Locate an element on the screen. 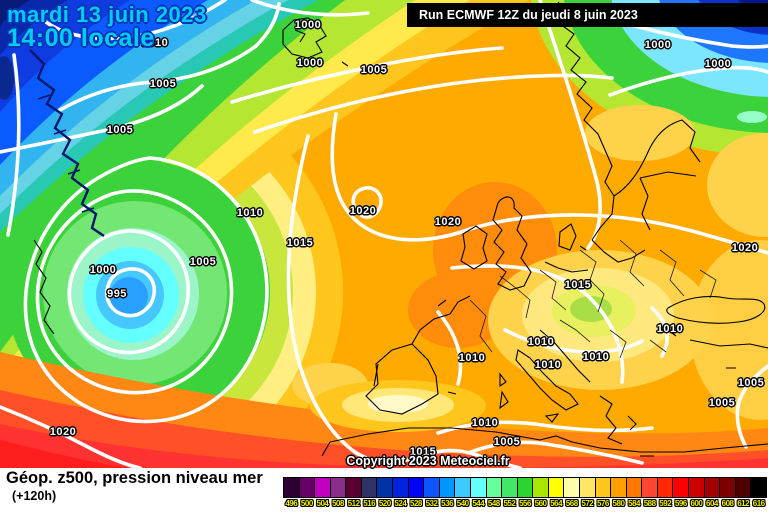 The width and height of the screenshot is (768, 512). colorbar-value: 580 is located at coordinates (618, 503).